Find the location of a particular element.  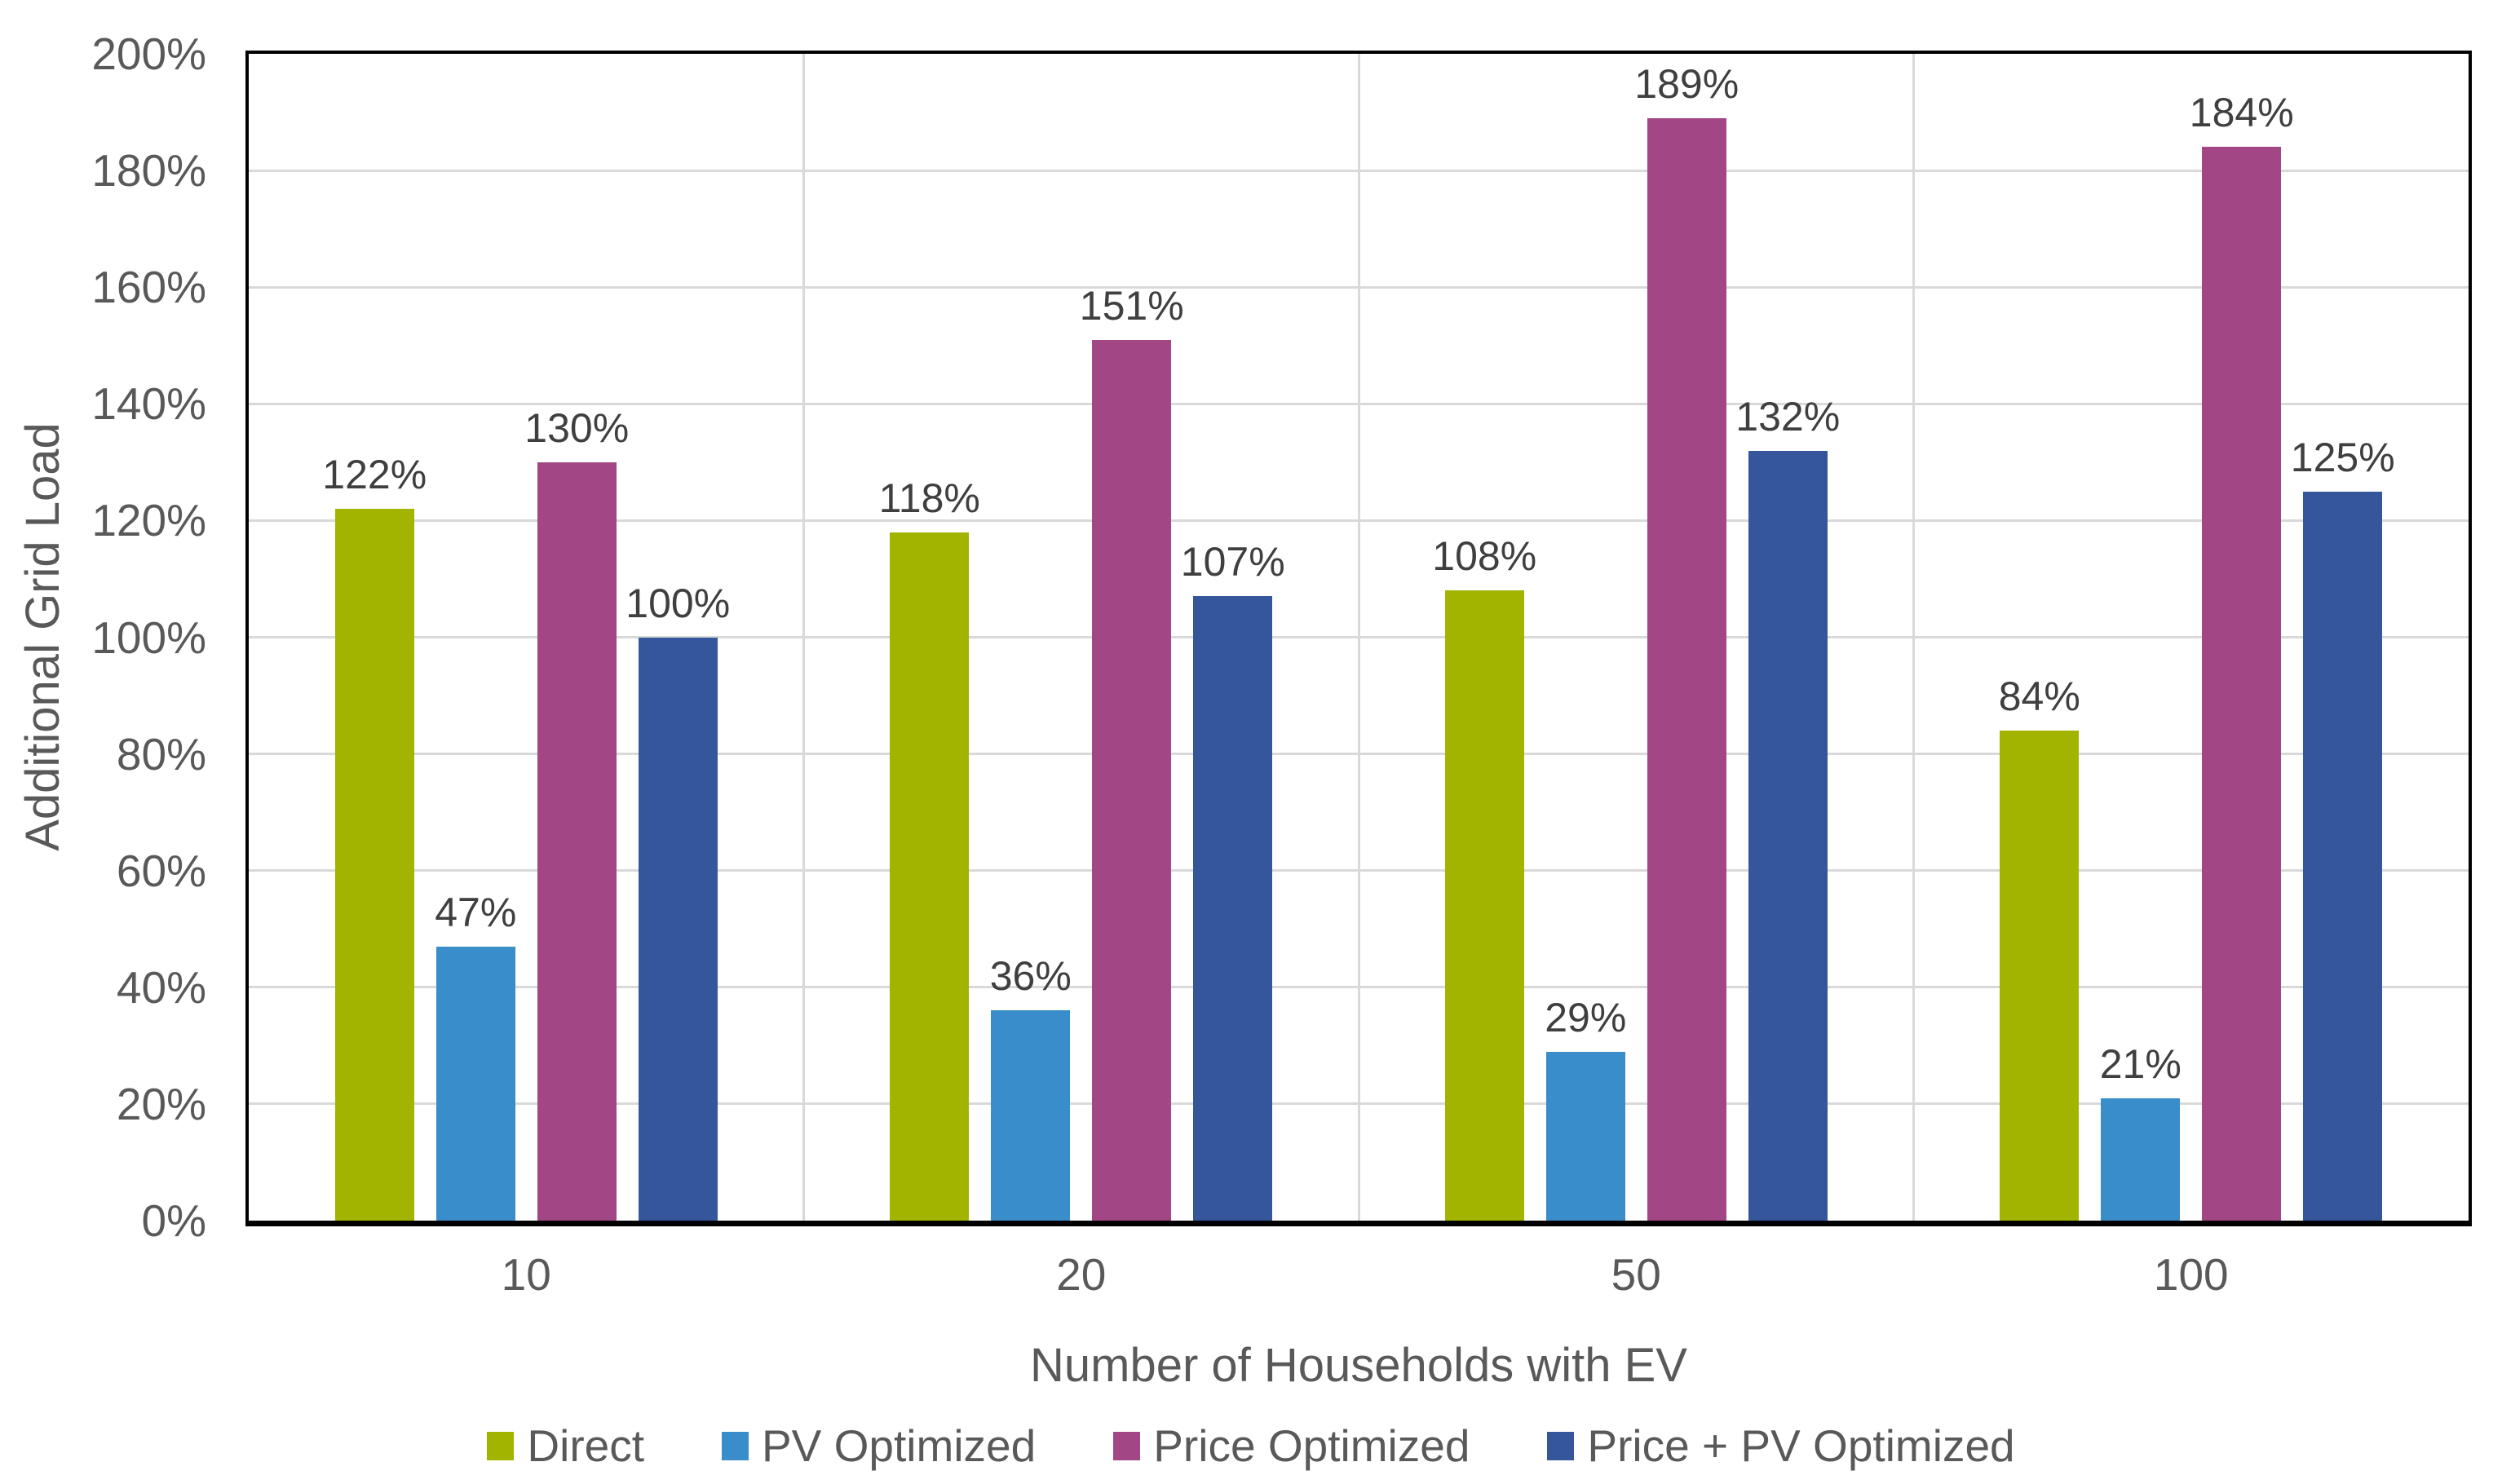

data-label: 47% is located at coordinates (476, 912).